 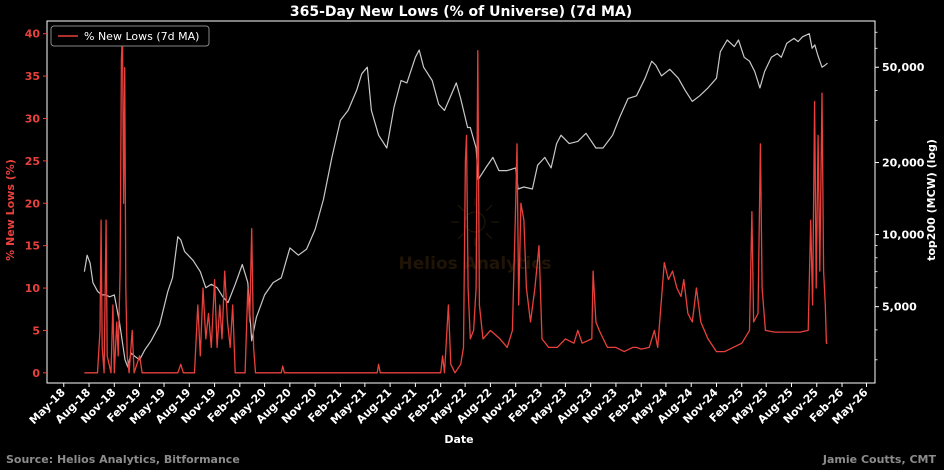 What do you see at coordinates (32, 161) in the screenshot?
I see `y-left-tick-label: 25` at bounding box center [32, 161].